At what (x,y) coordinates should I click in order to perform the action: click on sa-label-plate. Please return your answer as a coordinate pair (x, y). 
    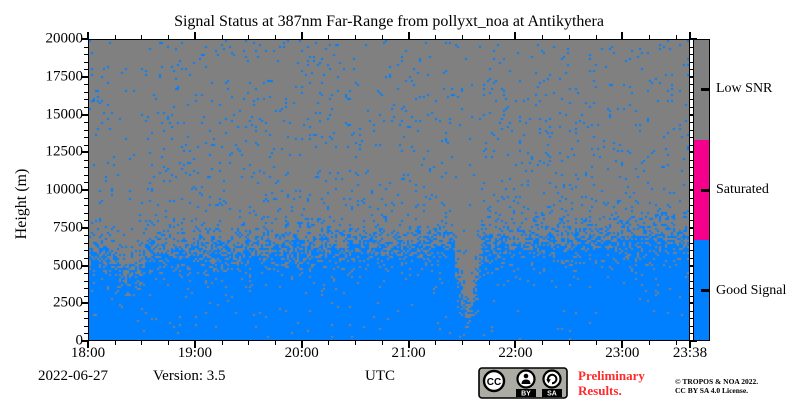
    Looking at the image, I should click on (552, 393).